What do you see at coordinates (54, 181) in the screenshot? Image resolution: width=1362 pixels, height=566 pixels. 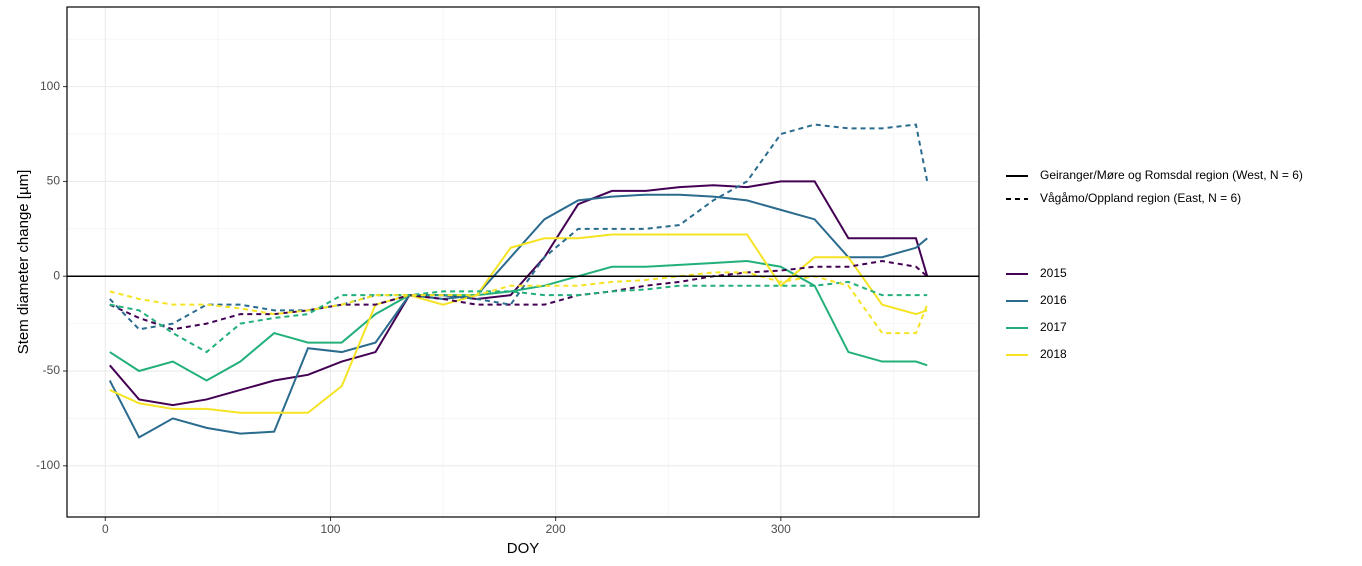 I see `y-tick-label: 50` at bounding box center [54, 181].